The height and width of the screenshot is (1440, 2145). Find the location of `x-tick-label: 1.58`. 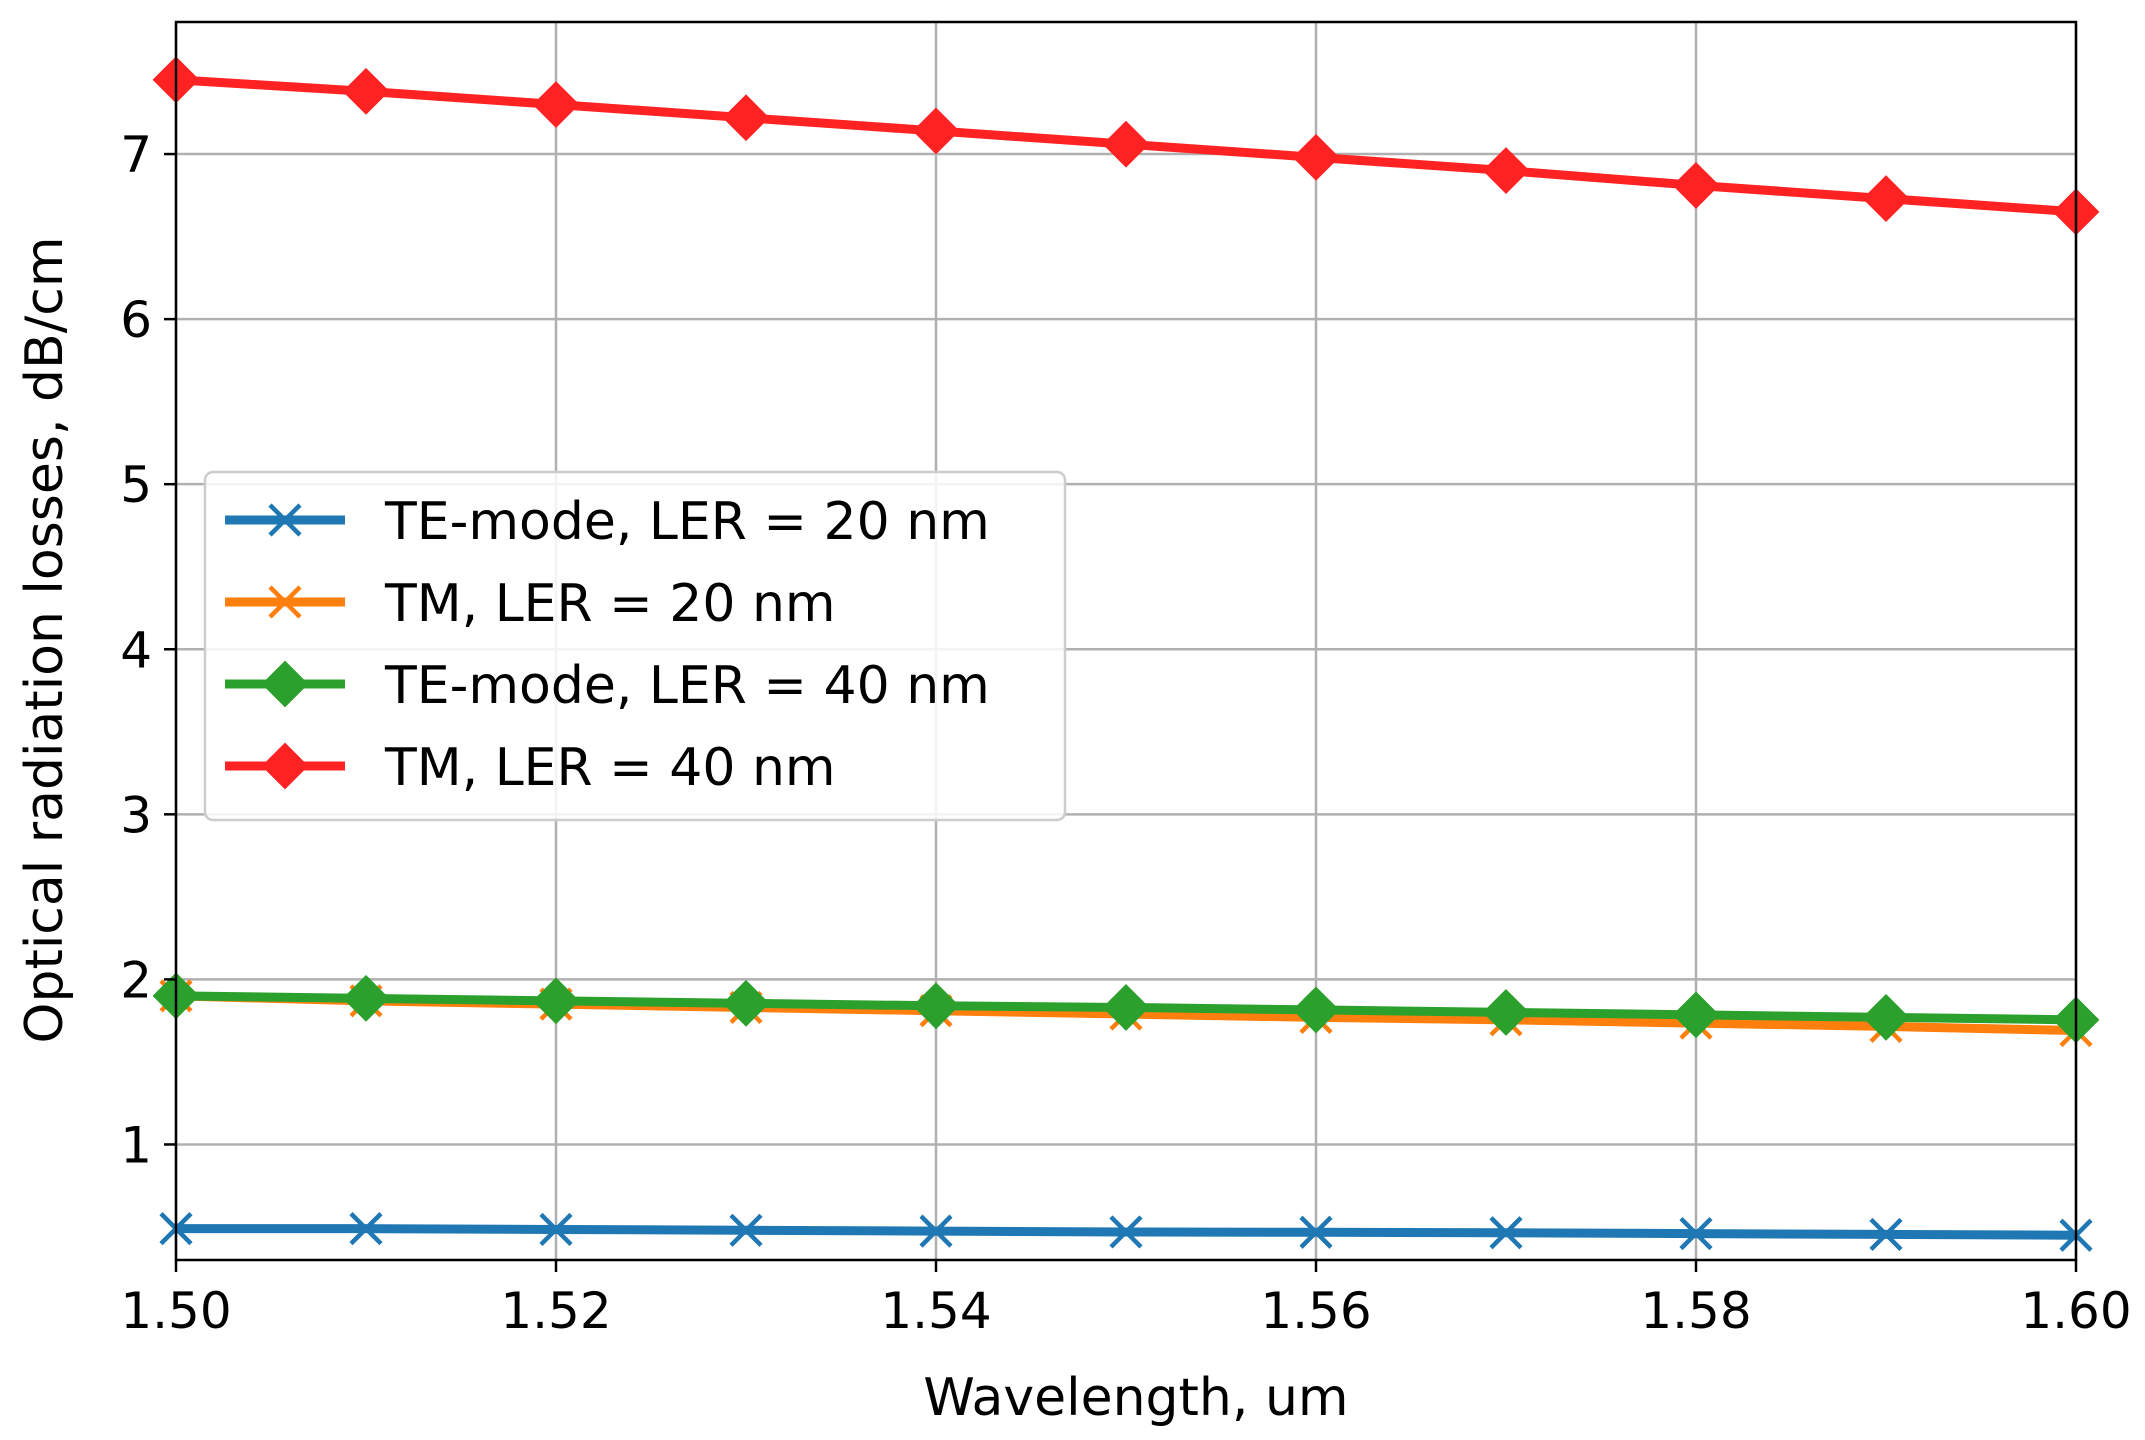

x-tick-label: 1.58 is located at coordinates (1695, 1311).